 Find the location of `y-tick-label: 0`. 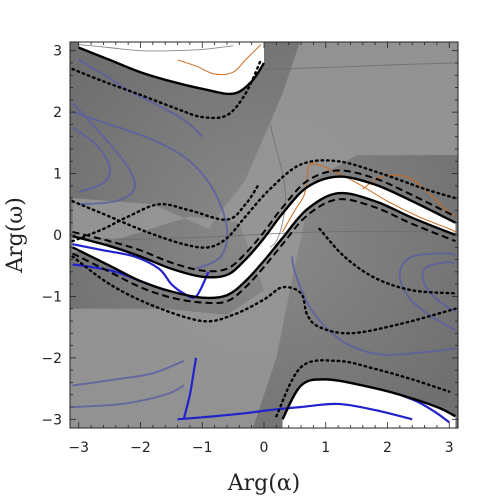

y-tick-label: 0 is located at coordinates (57, 236).